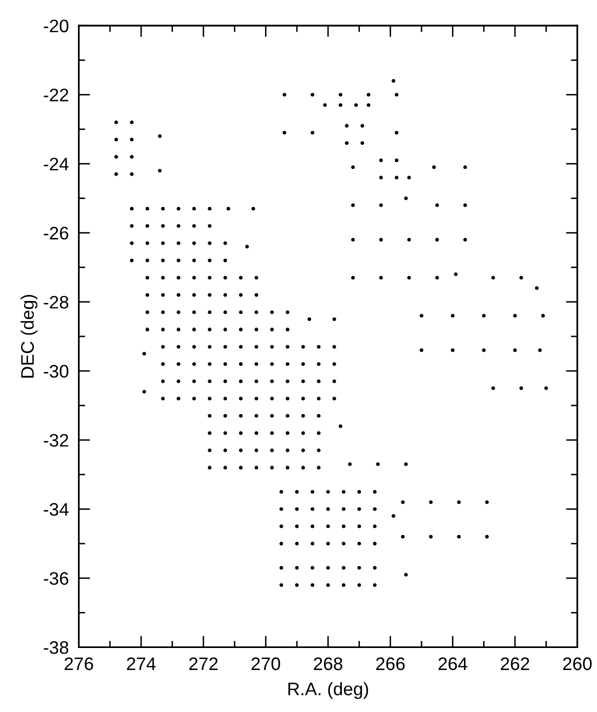 This screenshot has width=597, height=712. What do you see at coordinates (141, 663) in the screenshot?
I see `x-tick-label: 274` at bounding box center [141, 663].